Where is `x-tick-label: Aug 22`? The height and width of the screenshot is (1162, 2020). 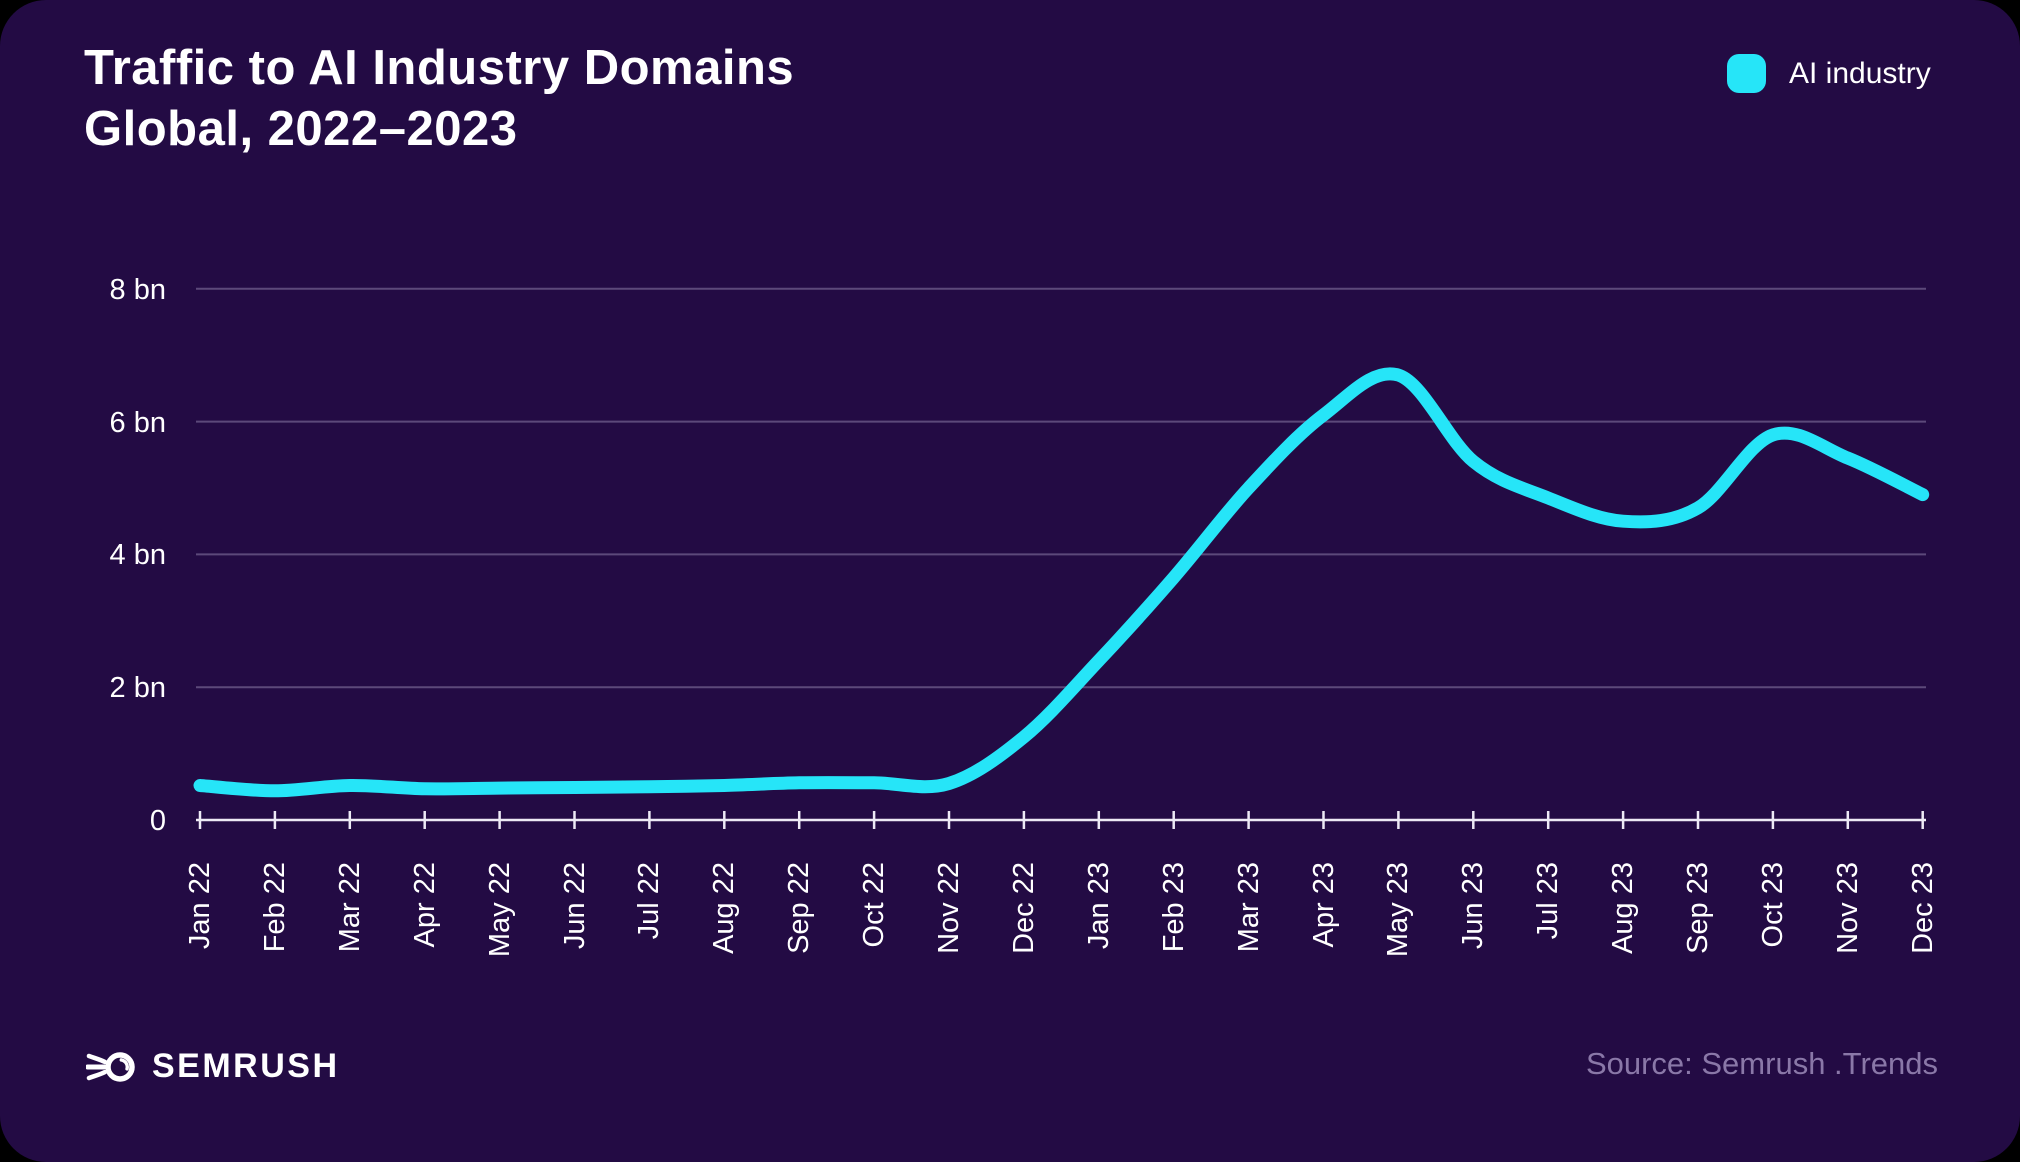
x-tick-label: Aug 22 is located at coordinates (724, 908).